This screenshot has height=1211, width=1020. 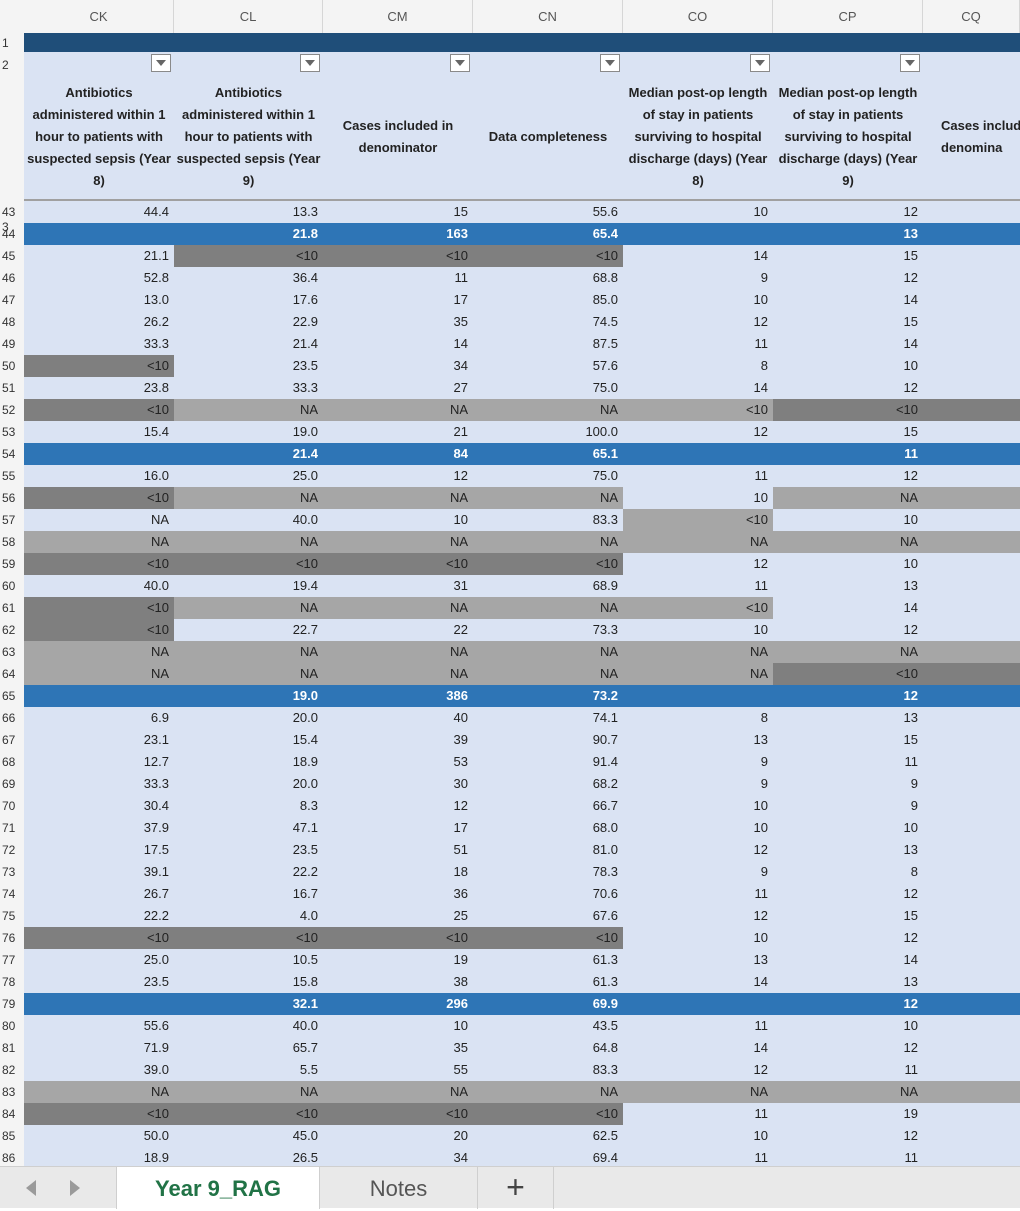 I want to click on table-cell: 37.9, so click(x=156, y=827).